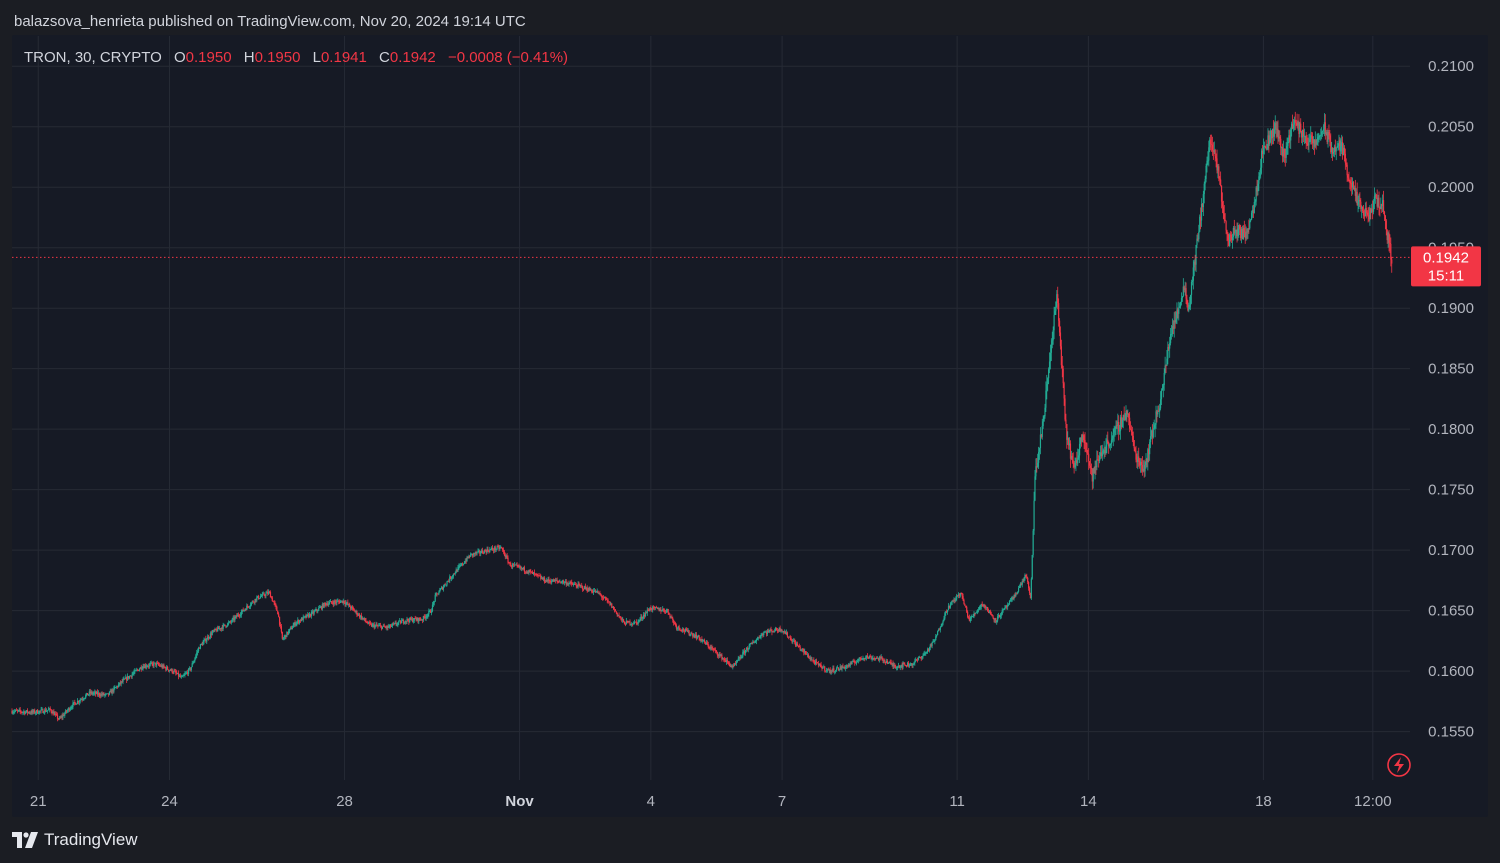  I want to click on last-price-tag, so click(1446, 266).